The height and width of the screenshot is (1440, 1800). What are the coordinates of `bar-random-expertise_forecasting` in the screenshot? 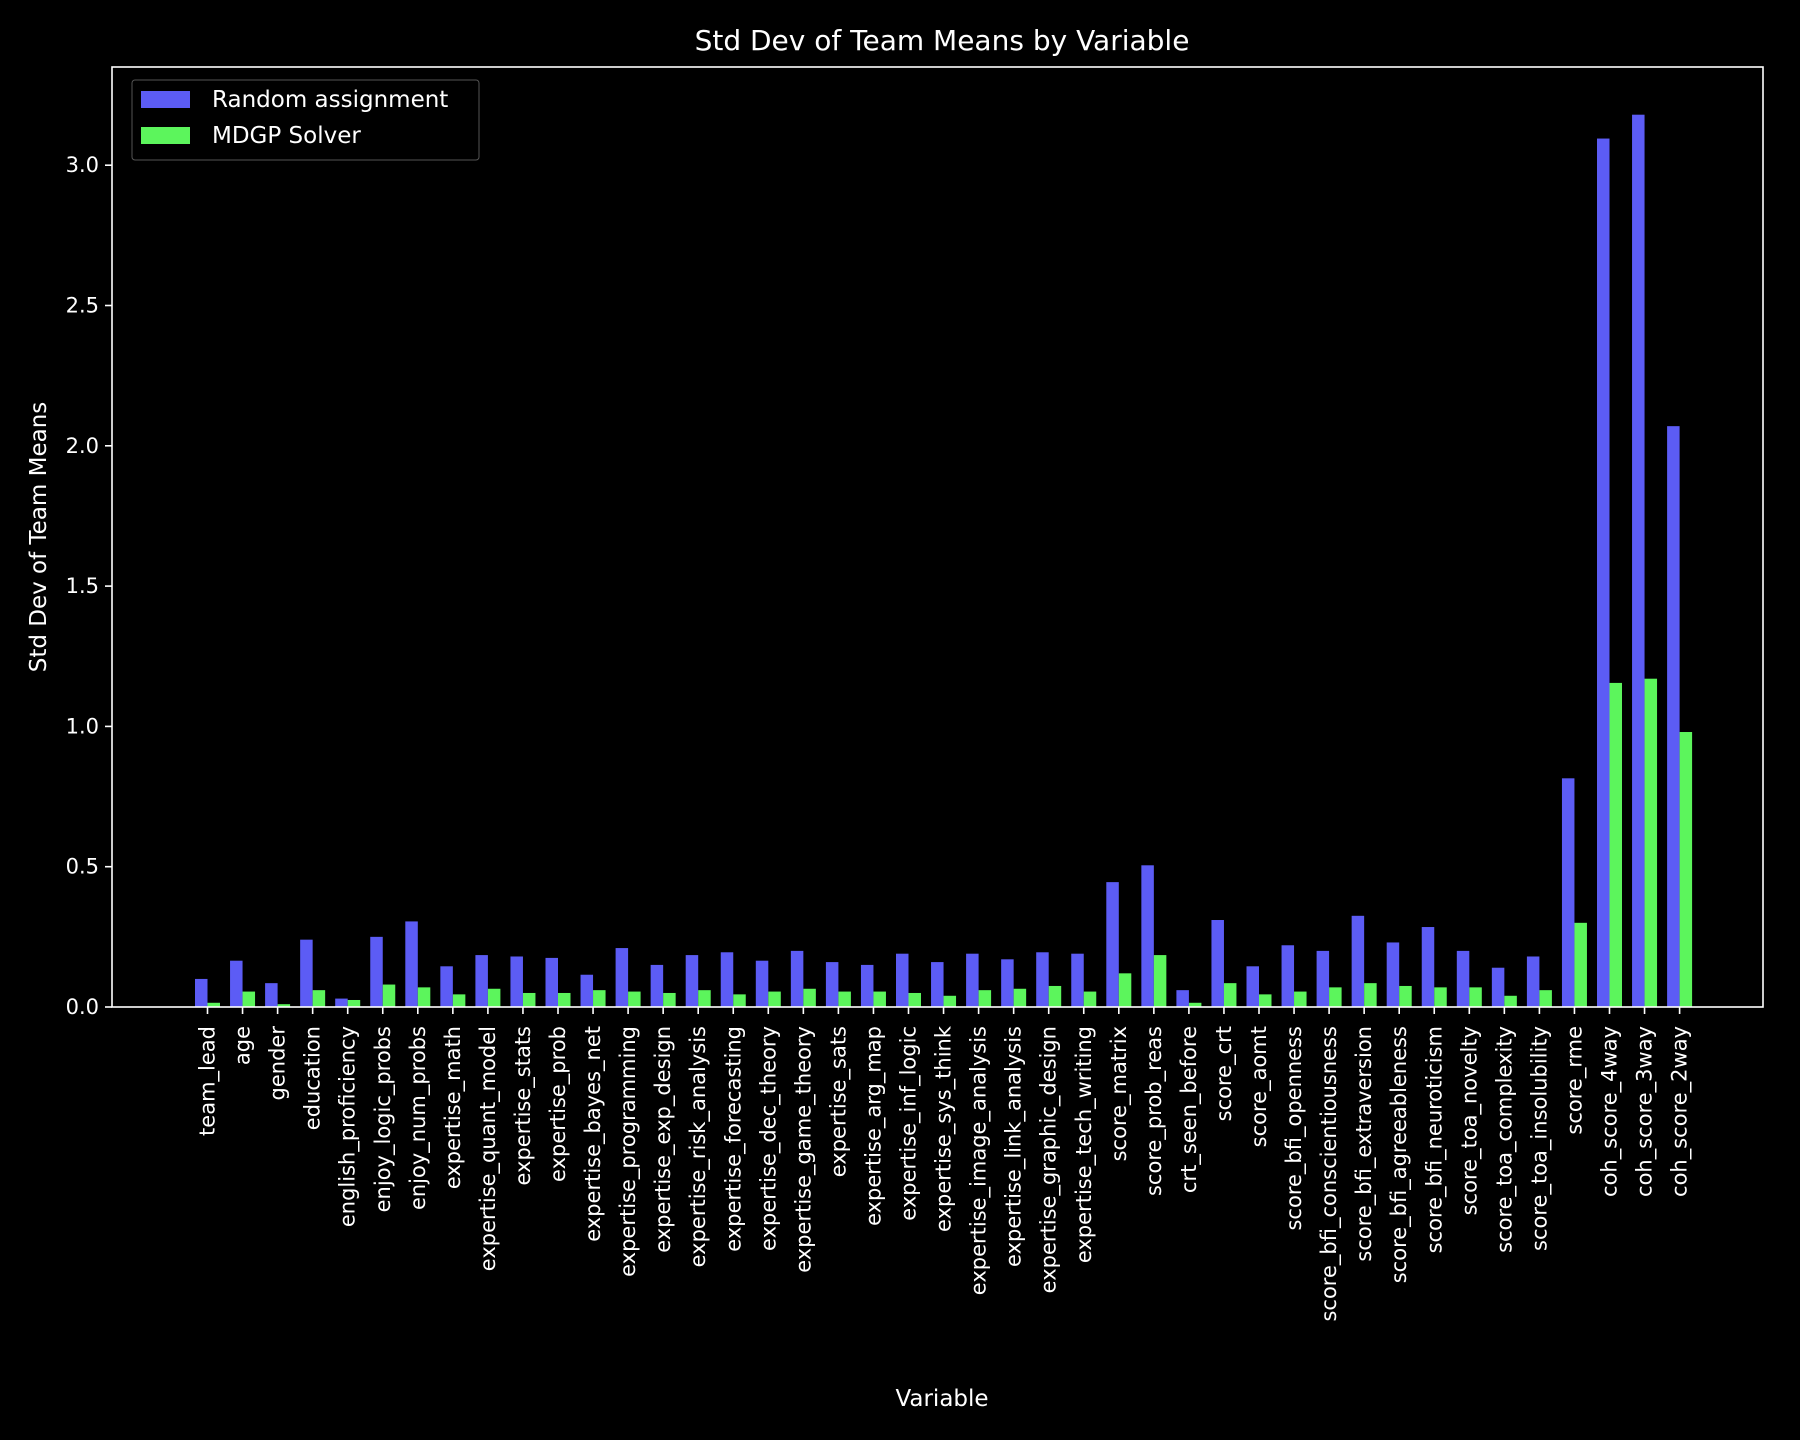 It's located at (727, 979).